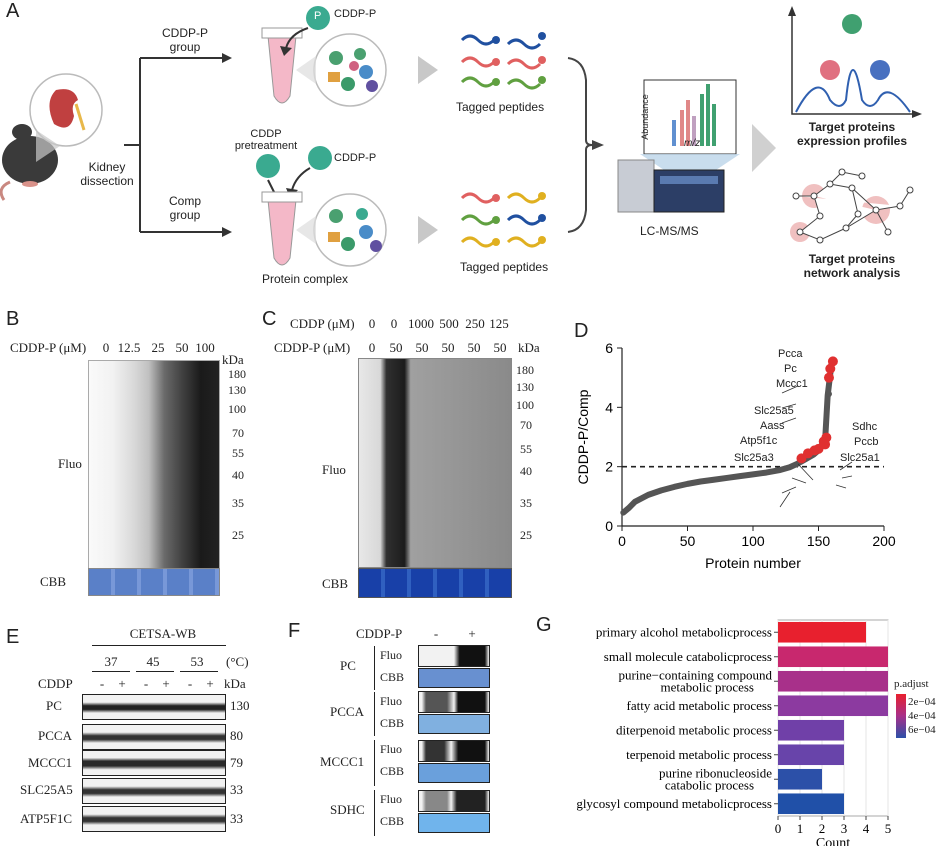  What do you see at coordinates (674, 803) in the screenshot?
I see `category-label: glycosyl compound metabolicprocess` at bounding box center [674, 803].